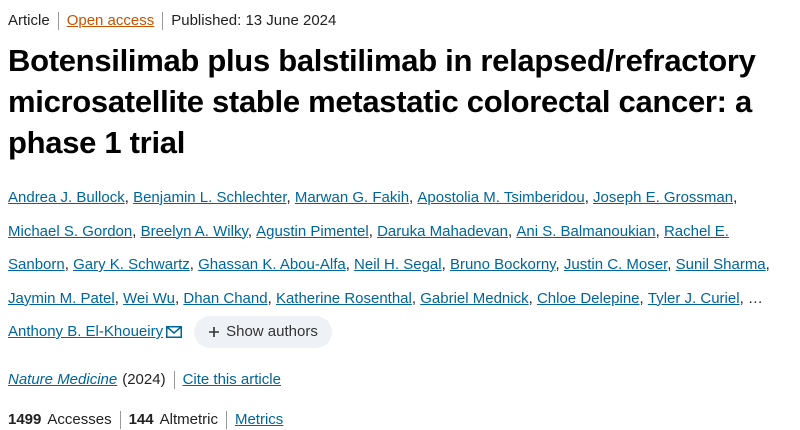  I want to click on author-item: Breelyn A. Wilky, so click(199, 231).